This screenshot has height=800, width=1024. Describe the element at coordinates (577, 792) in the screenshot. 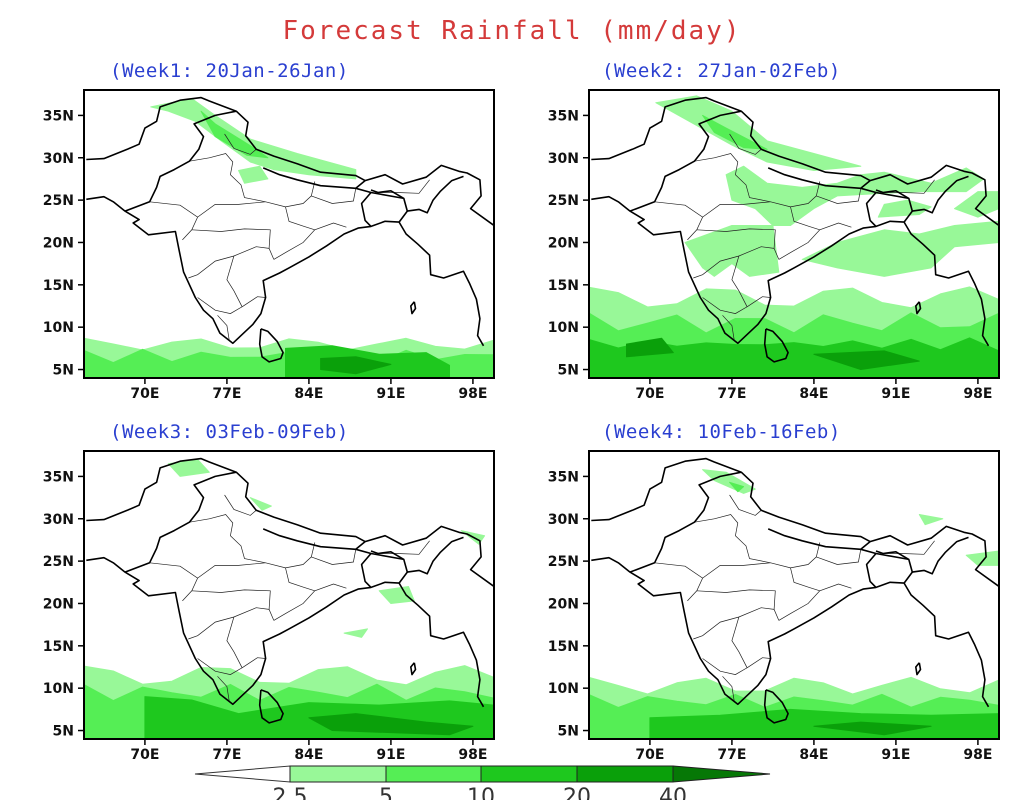

I see `colorbar-label: 20` at that location.